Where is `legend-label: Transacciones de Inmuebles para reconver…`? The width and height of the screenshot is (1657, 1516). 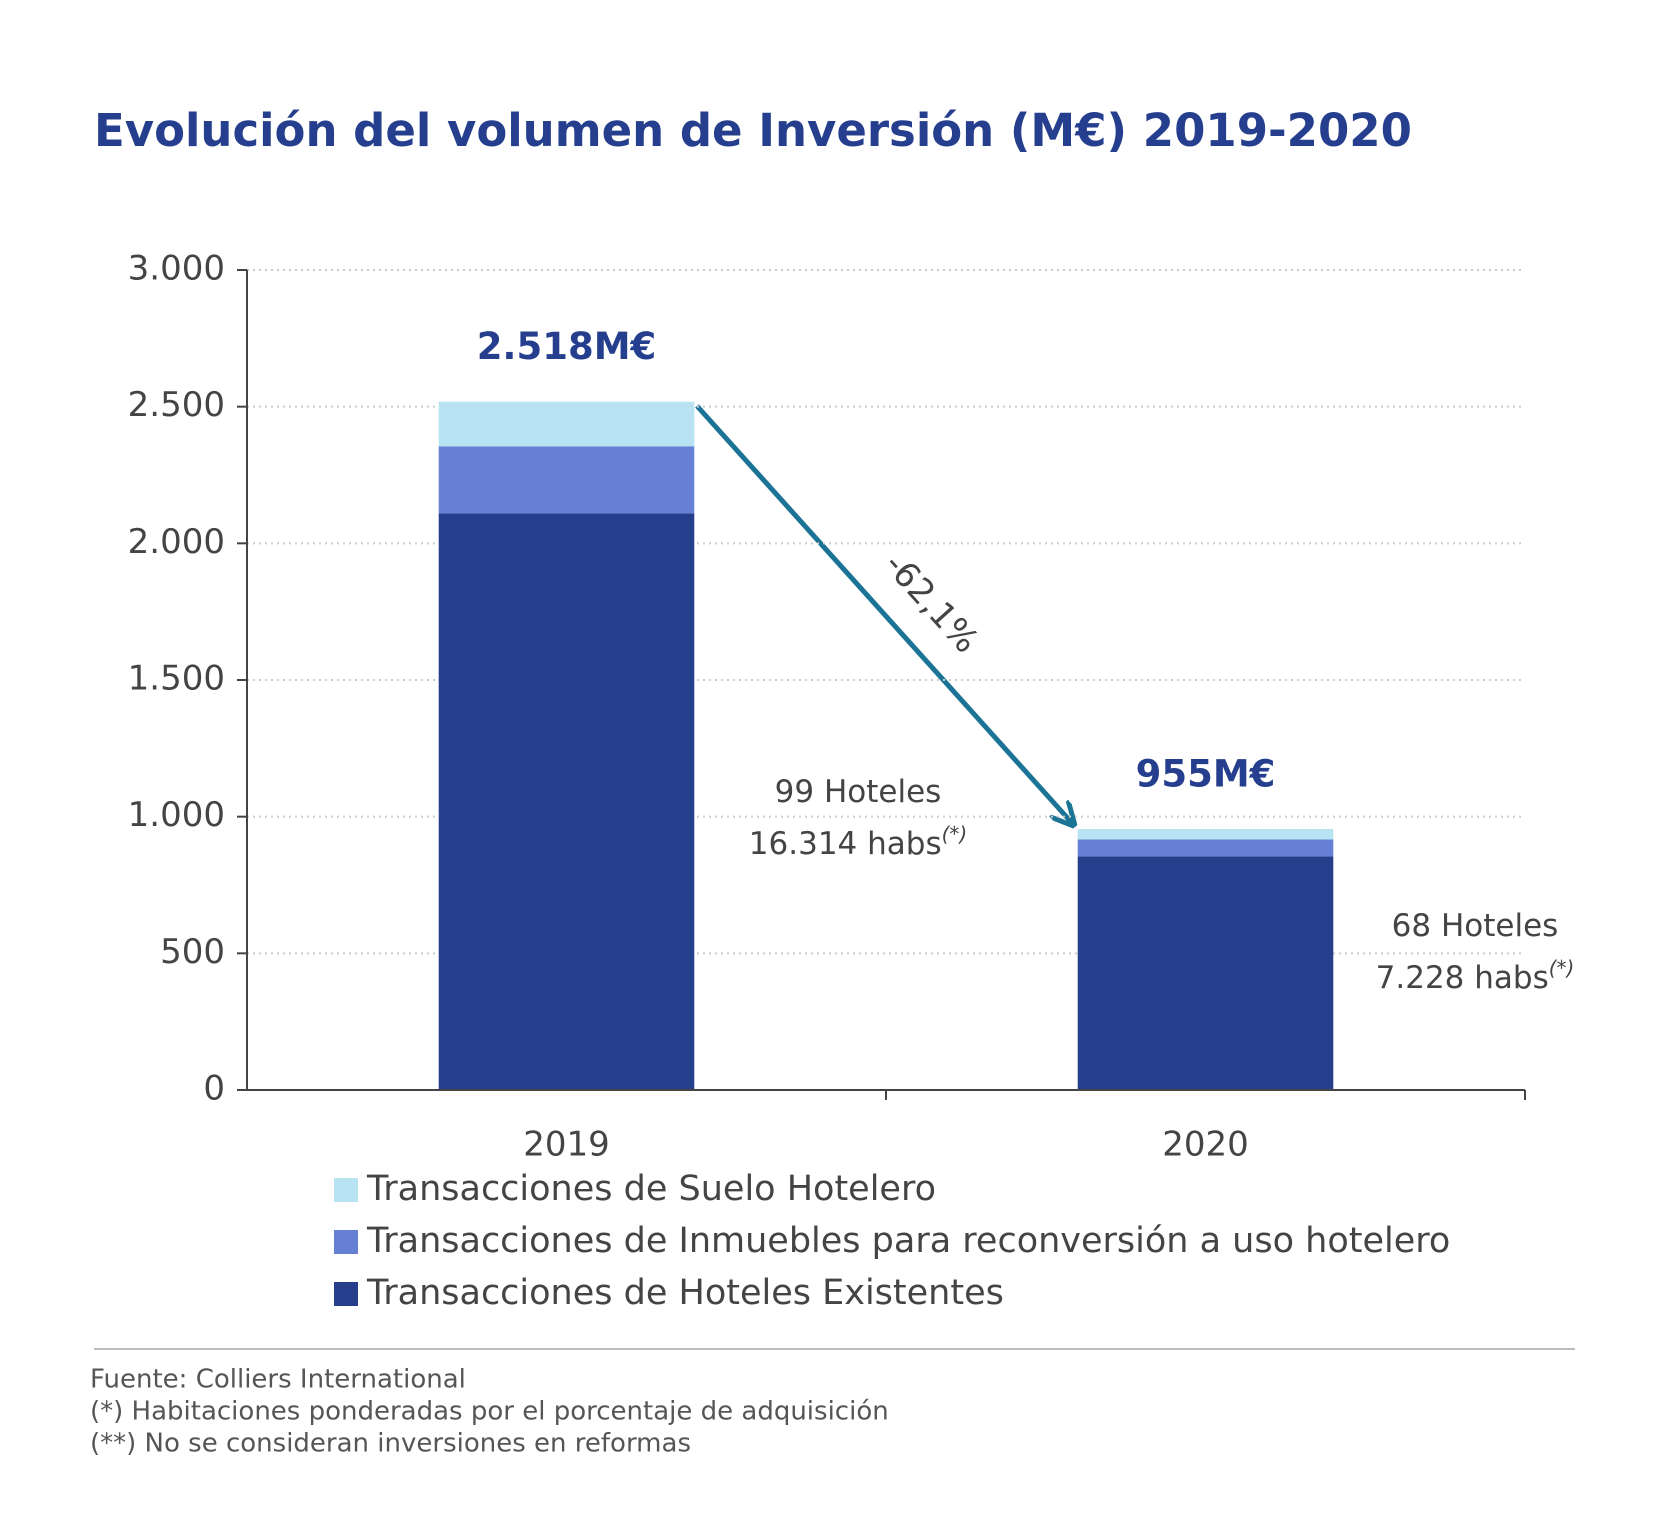 legend-label: Transacciones de Inmuebles para reconver… is located at coordinates (908, 1241).